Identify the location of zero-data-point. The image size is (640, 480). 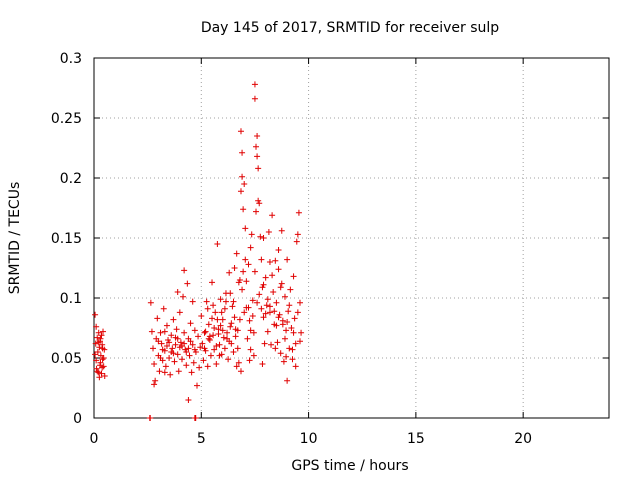
(195, 418).